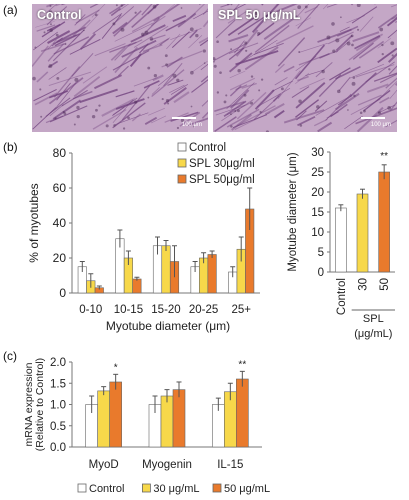  What do you see at coordinates (247, 489) in the screenshot?
I see `legend-label: 50 μg/mL` at bounding box center [247, 489].